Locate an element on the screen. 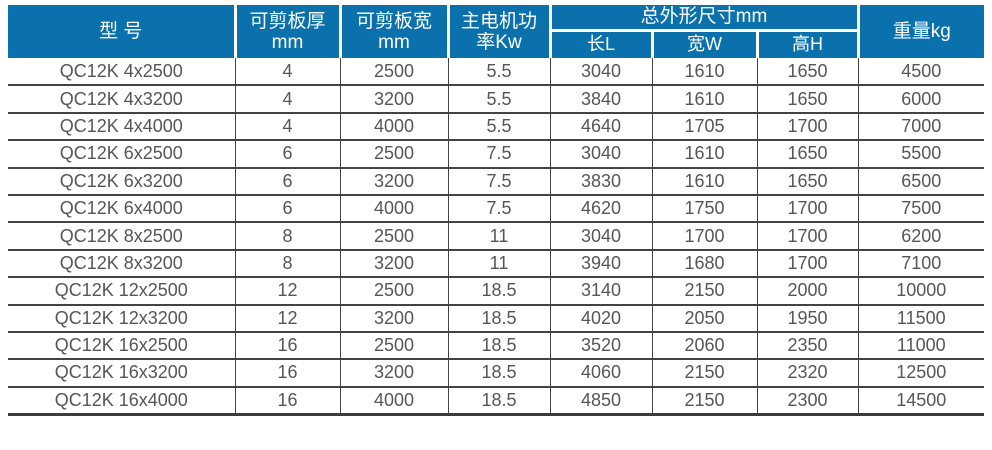 Image resolution: width=992 pixels, height=450 pixels. header-overall-dimensions-label: 总外形尺寸mm is located at coordinates (704, 17).